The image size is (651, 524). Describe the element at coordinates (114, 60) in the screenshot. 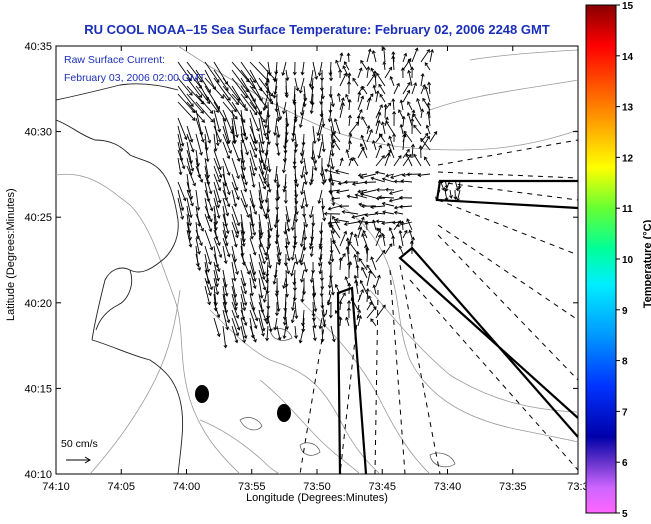

I see `subtitle-line-1: Raw Surface Current:` at that location.